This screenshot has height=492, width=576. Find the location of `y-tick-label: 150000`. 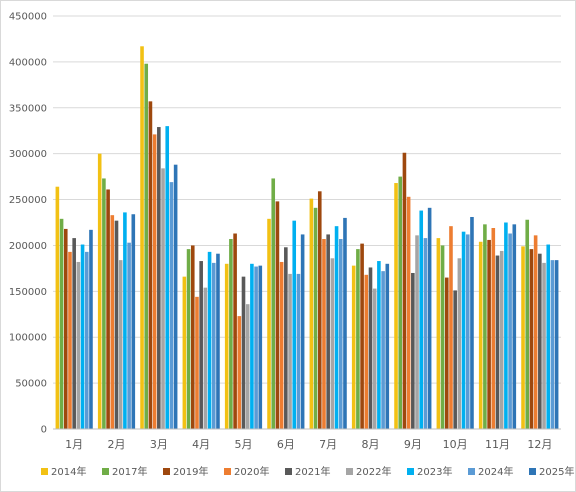

y-tick-label: 150000 is located at coordinates (28, 292).